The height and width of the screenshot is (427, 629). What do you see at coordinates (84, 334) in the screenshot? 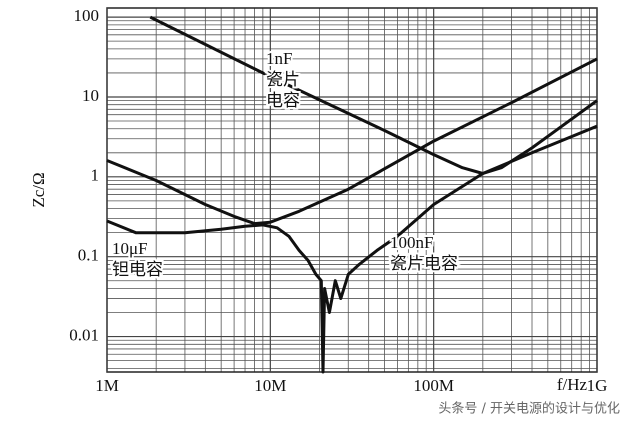
I see `y-tick-label: 0.01` at bounding box center [84, 334].